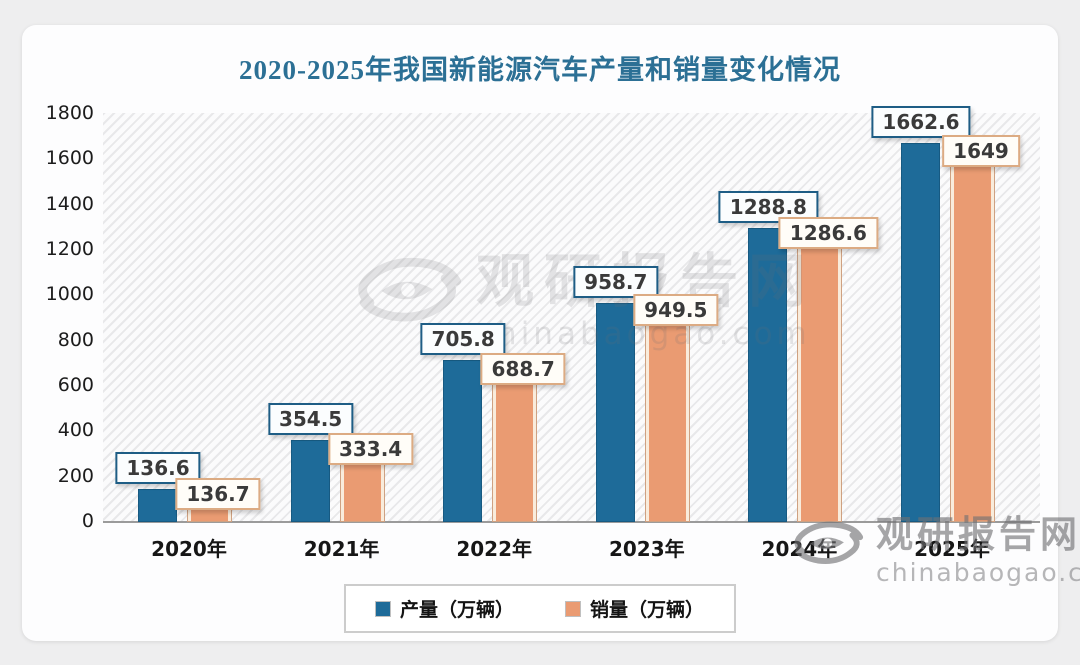 The image size is (1080, 665). I want to click on production-value-label: 1288.8, so click(768, 206).